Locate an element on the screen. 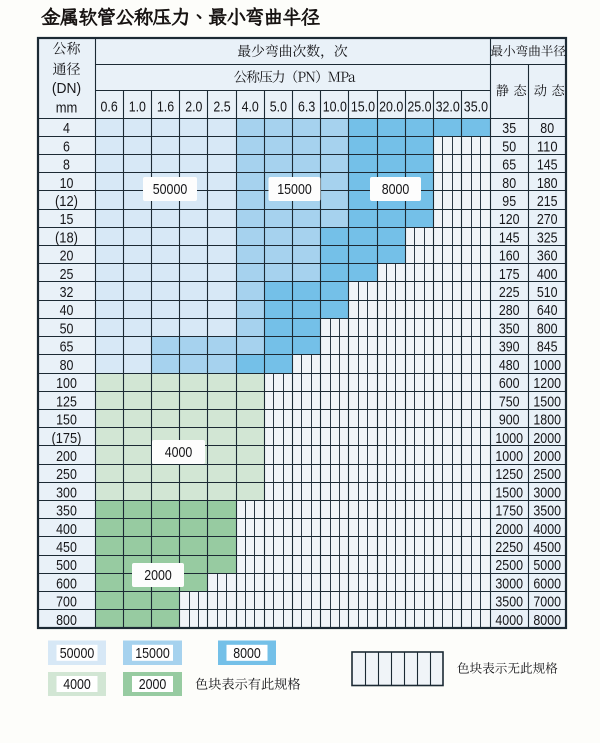 Image resolution: width=600 pixels, height=743 pixels. svg-text: 845 is located at coordinates (547, 347).